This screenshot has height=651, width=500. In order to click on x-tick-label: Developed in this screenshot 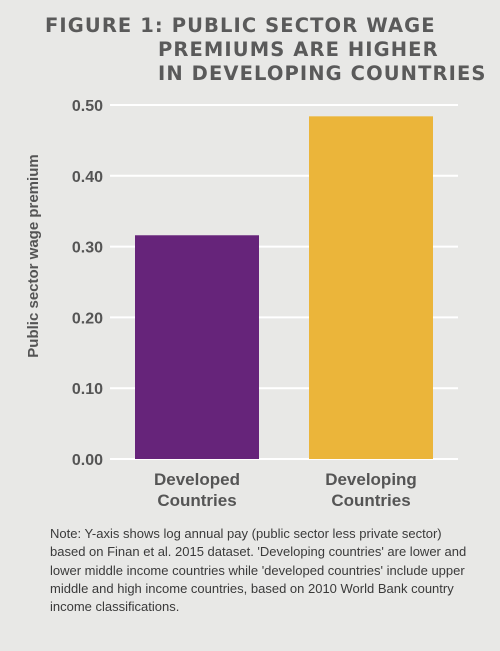, I will do `click(197, 479)`.